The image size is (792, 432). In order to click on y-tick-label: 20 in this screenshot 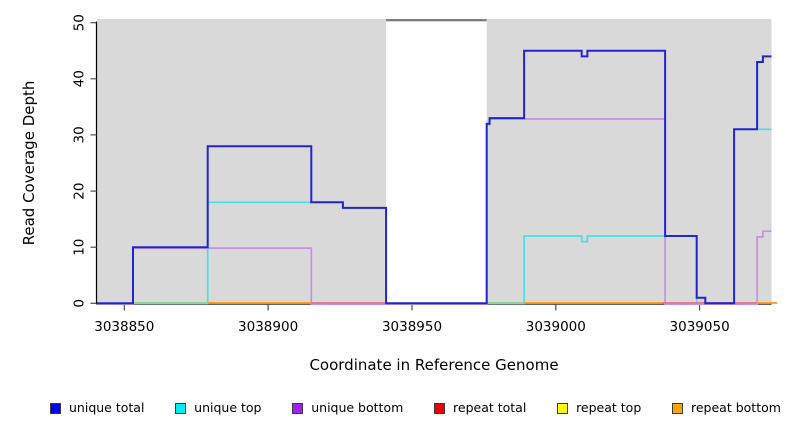, I will do `click(80, 191)`.